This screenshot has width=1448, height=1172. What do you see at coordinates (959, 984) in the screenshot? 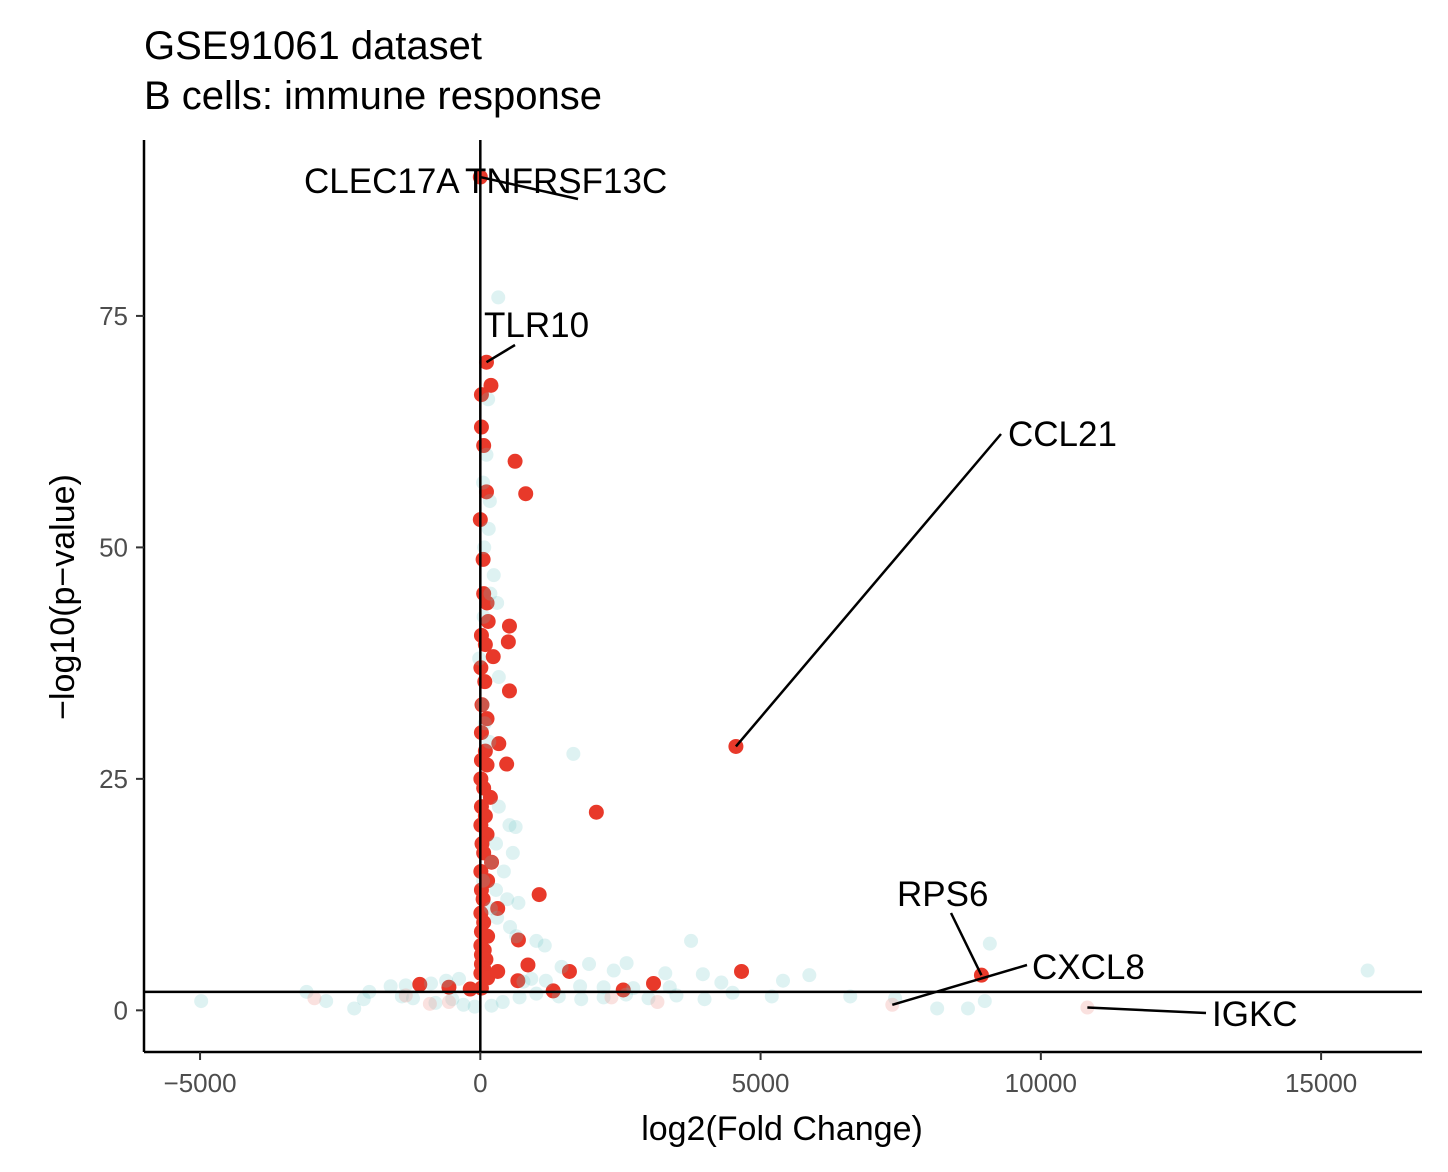
I see `annotation-leader-cxcl8` at bounding box center [959, 984].